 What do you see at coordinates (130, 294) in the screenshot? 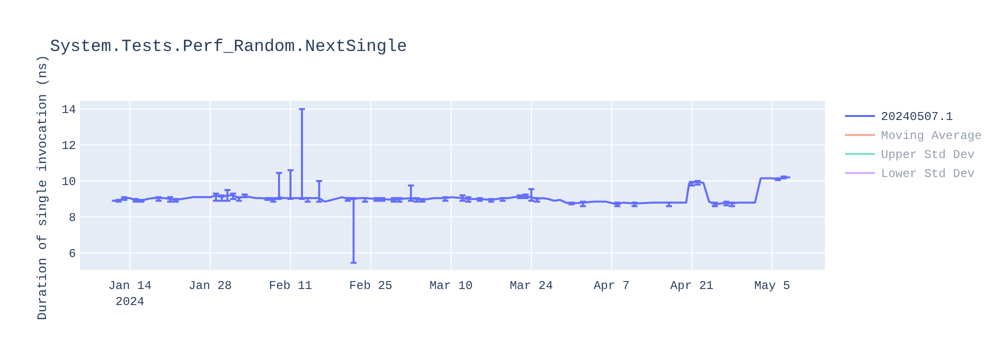
I see `x-tick-label: Jan 14 2024` at bounding box center [130, 294].